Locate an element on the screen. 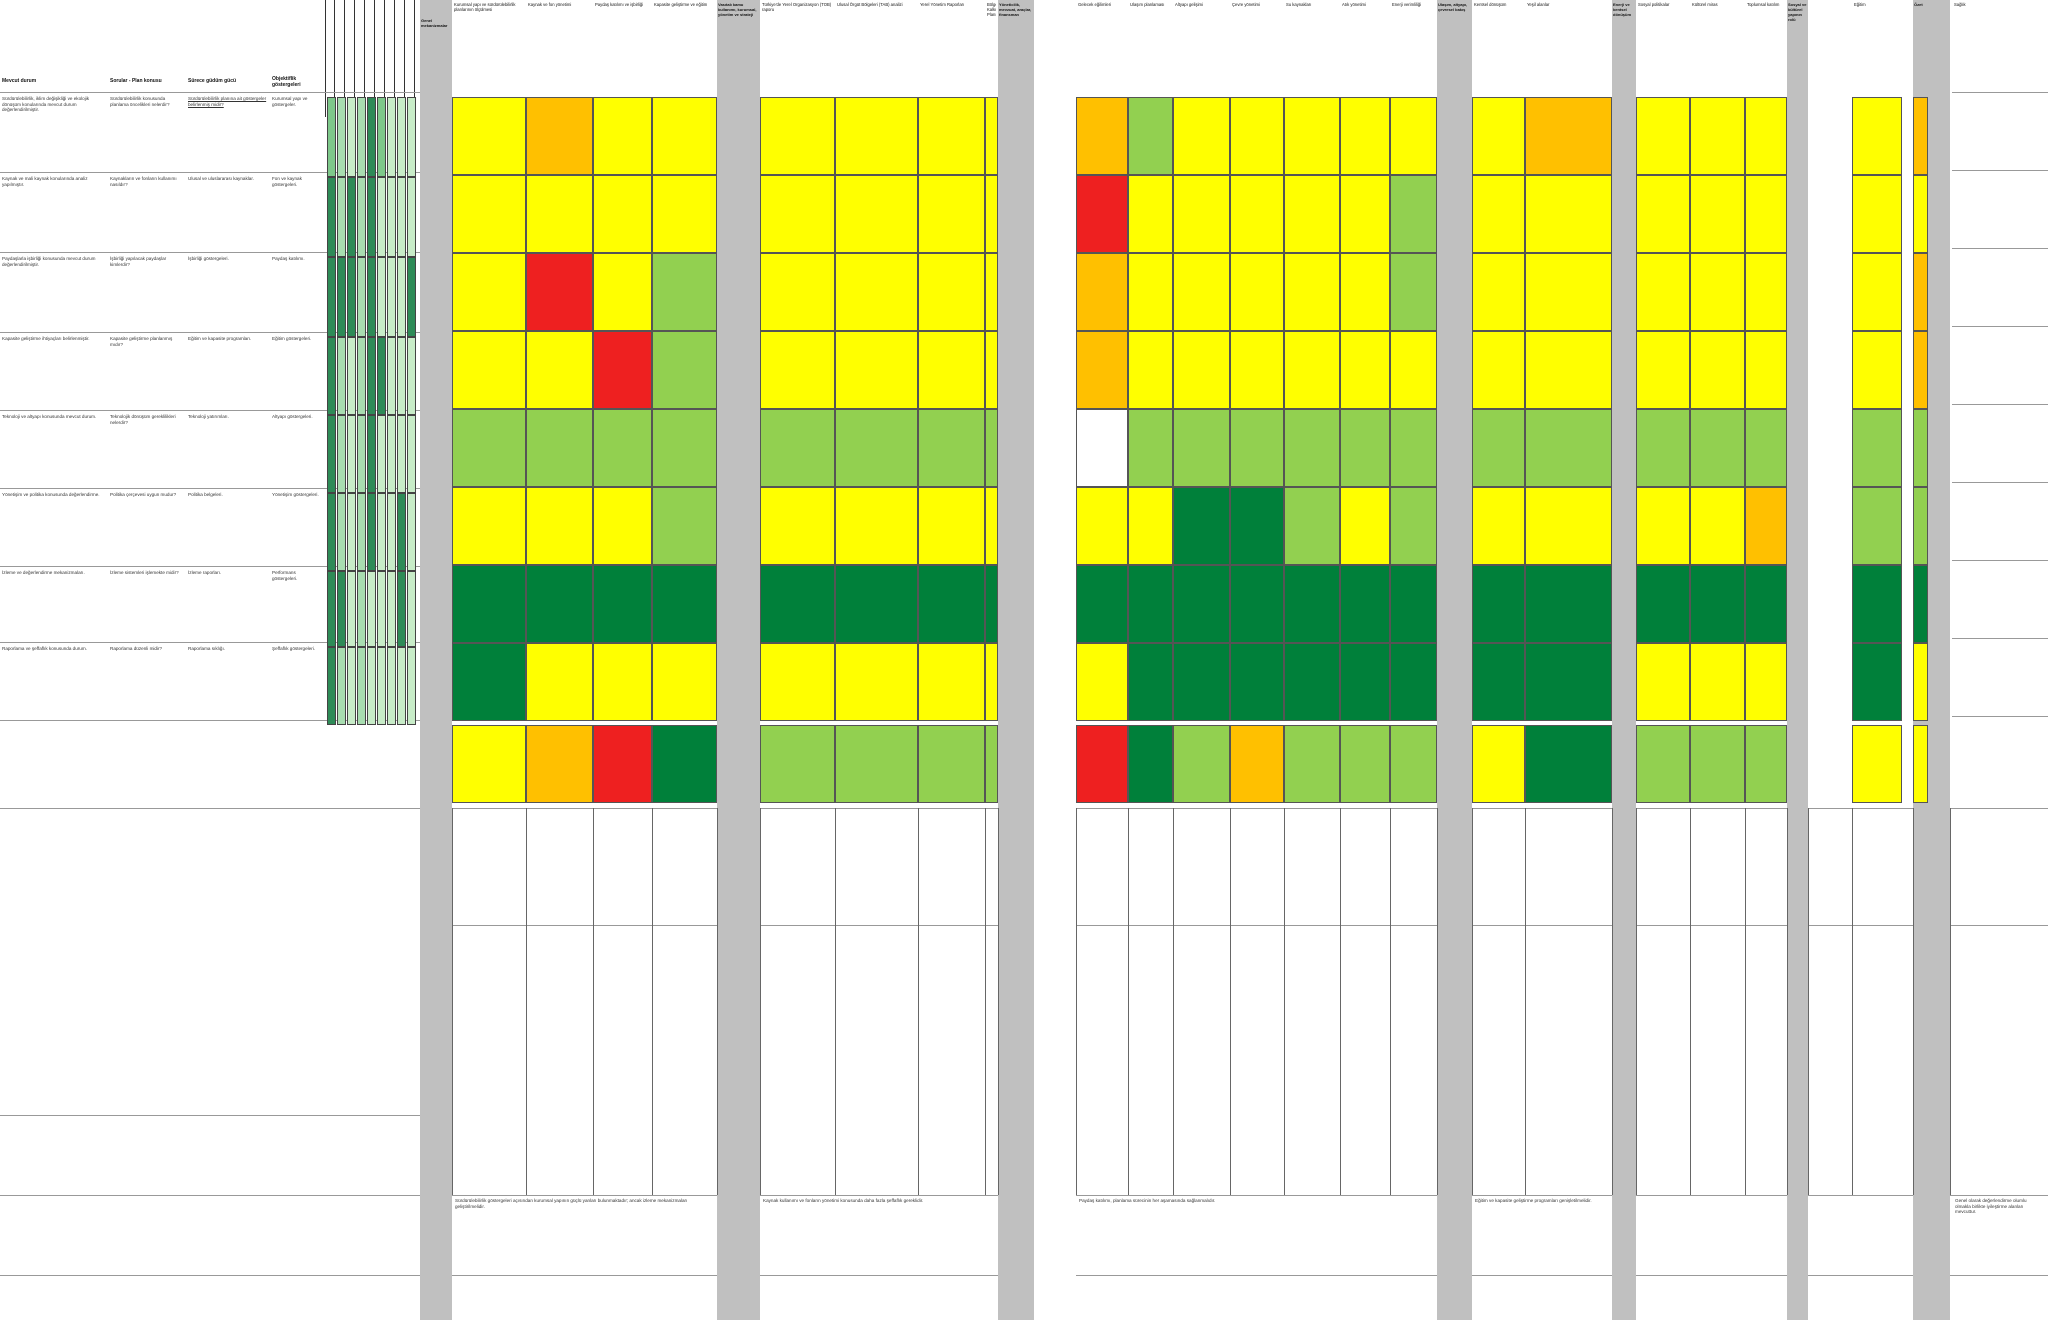  left-cell-text: Kapasite geliştirme planlanmış mıdır? is located at coordinates (141, 341).